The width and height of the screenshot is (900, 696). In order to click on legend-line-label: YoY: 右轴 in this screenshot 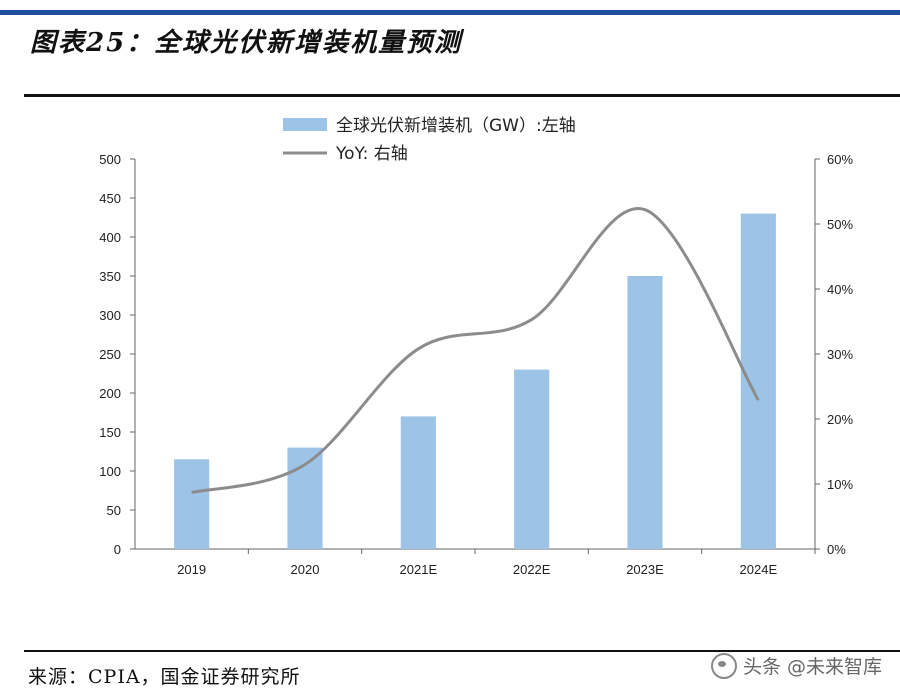, I will do `click(371, 154)`.